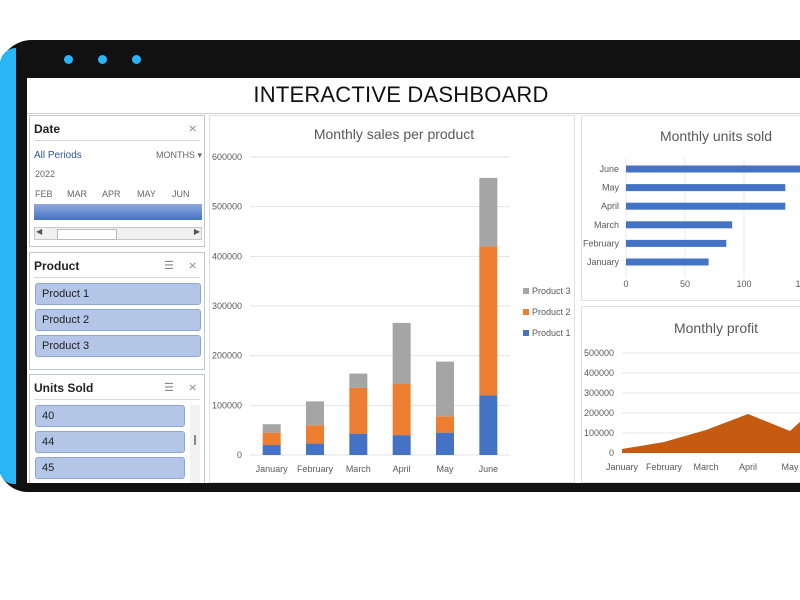 This screenshot has height=600, width=800. Describe the element at coordinates (195, 440) in the screenshot. I see `slicer-scroll-thumb` at that location.